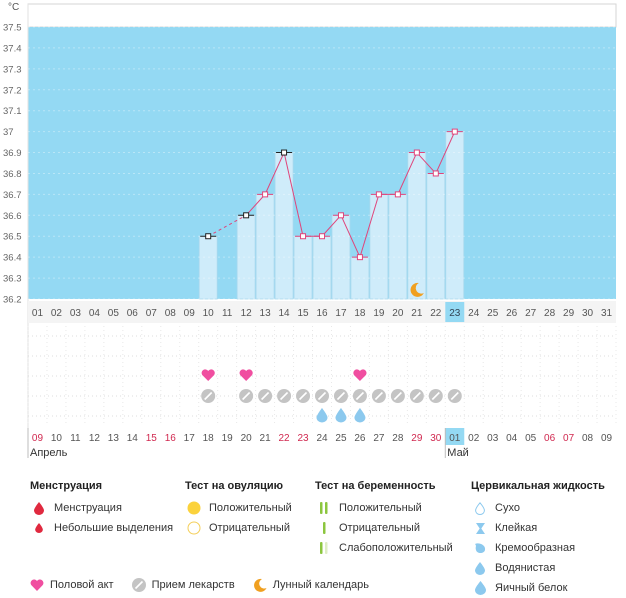 The width and height of the screenshot is (626, 598). Describe the element at coordinates (538, 508) in the screenshot. I see `legend-item-dry: Сухо` at that location.